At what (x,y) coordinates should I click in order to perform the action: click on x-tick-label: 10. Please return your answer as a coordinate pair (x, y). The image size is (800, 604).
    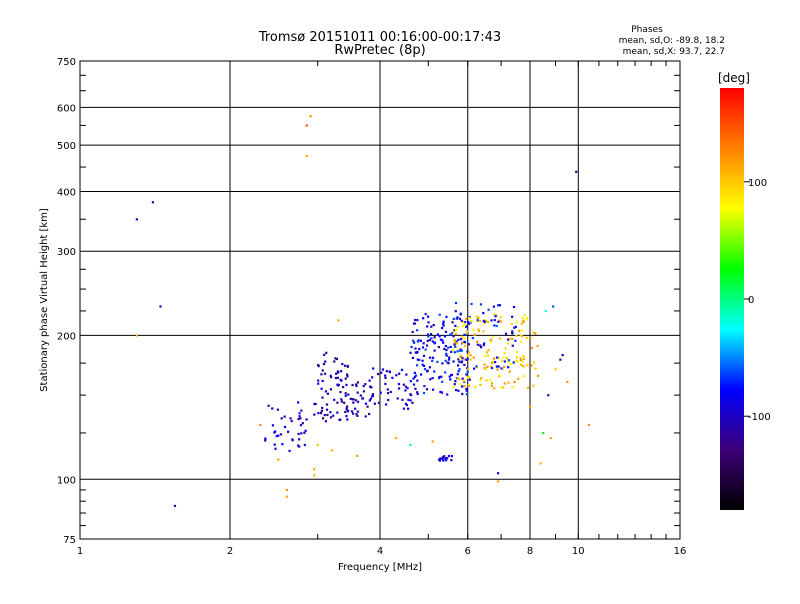
    Looking at the image, I should click on (578, 551).